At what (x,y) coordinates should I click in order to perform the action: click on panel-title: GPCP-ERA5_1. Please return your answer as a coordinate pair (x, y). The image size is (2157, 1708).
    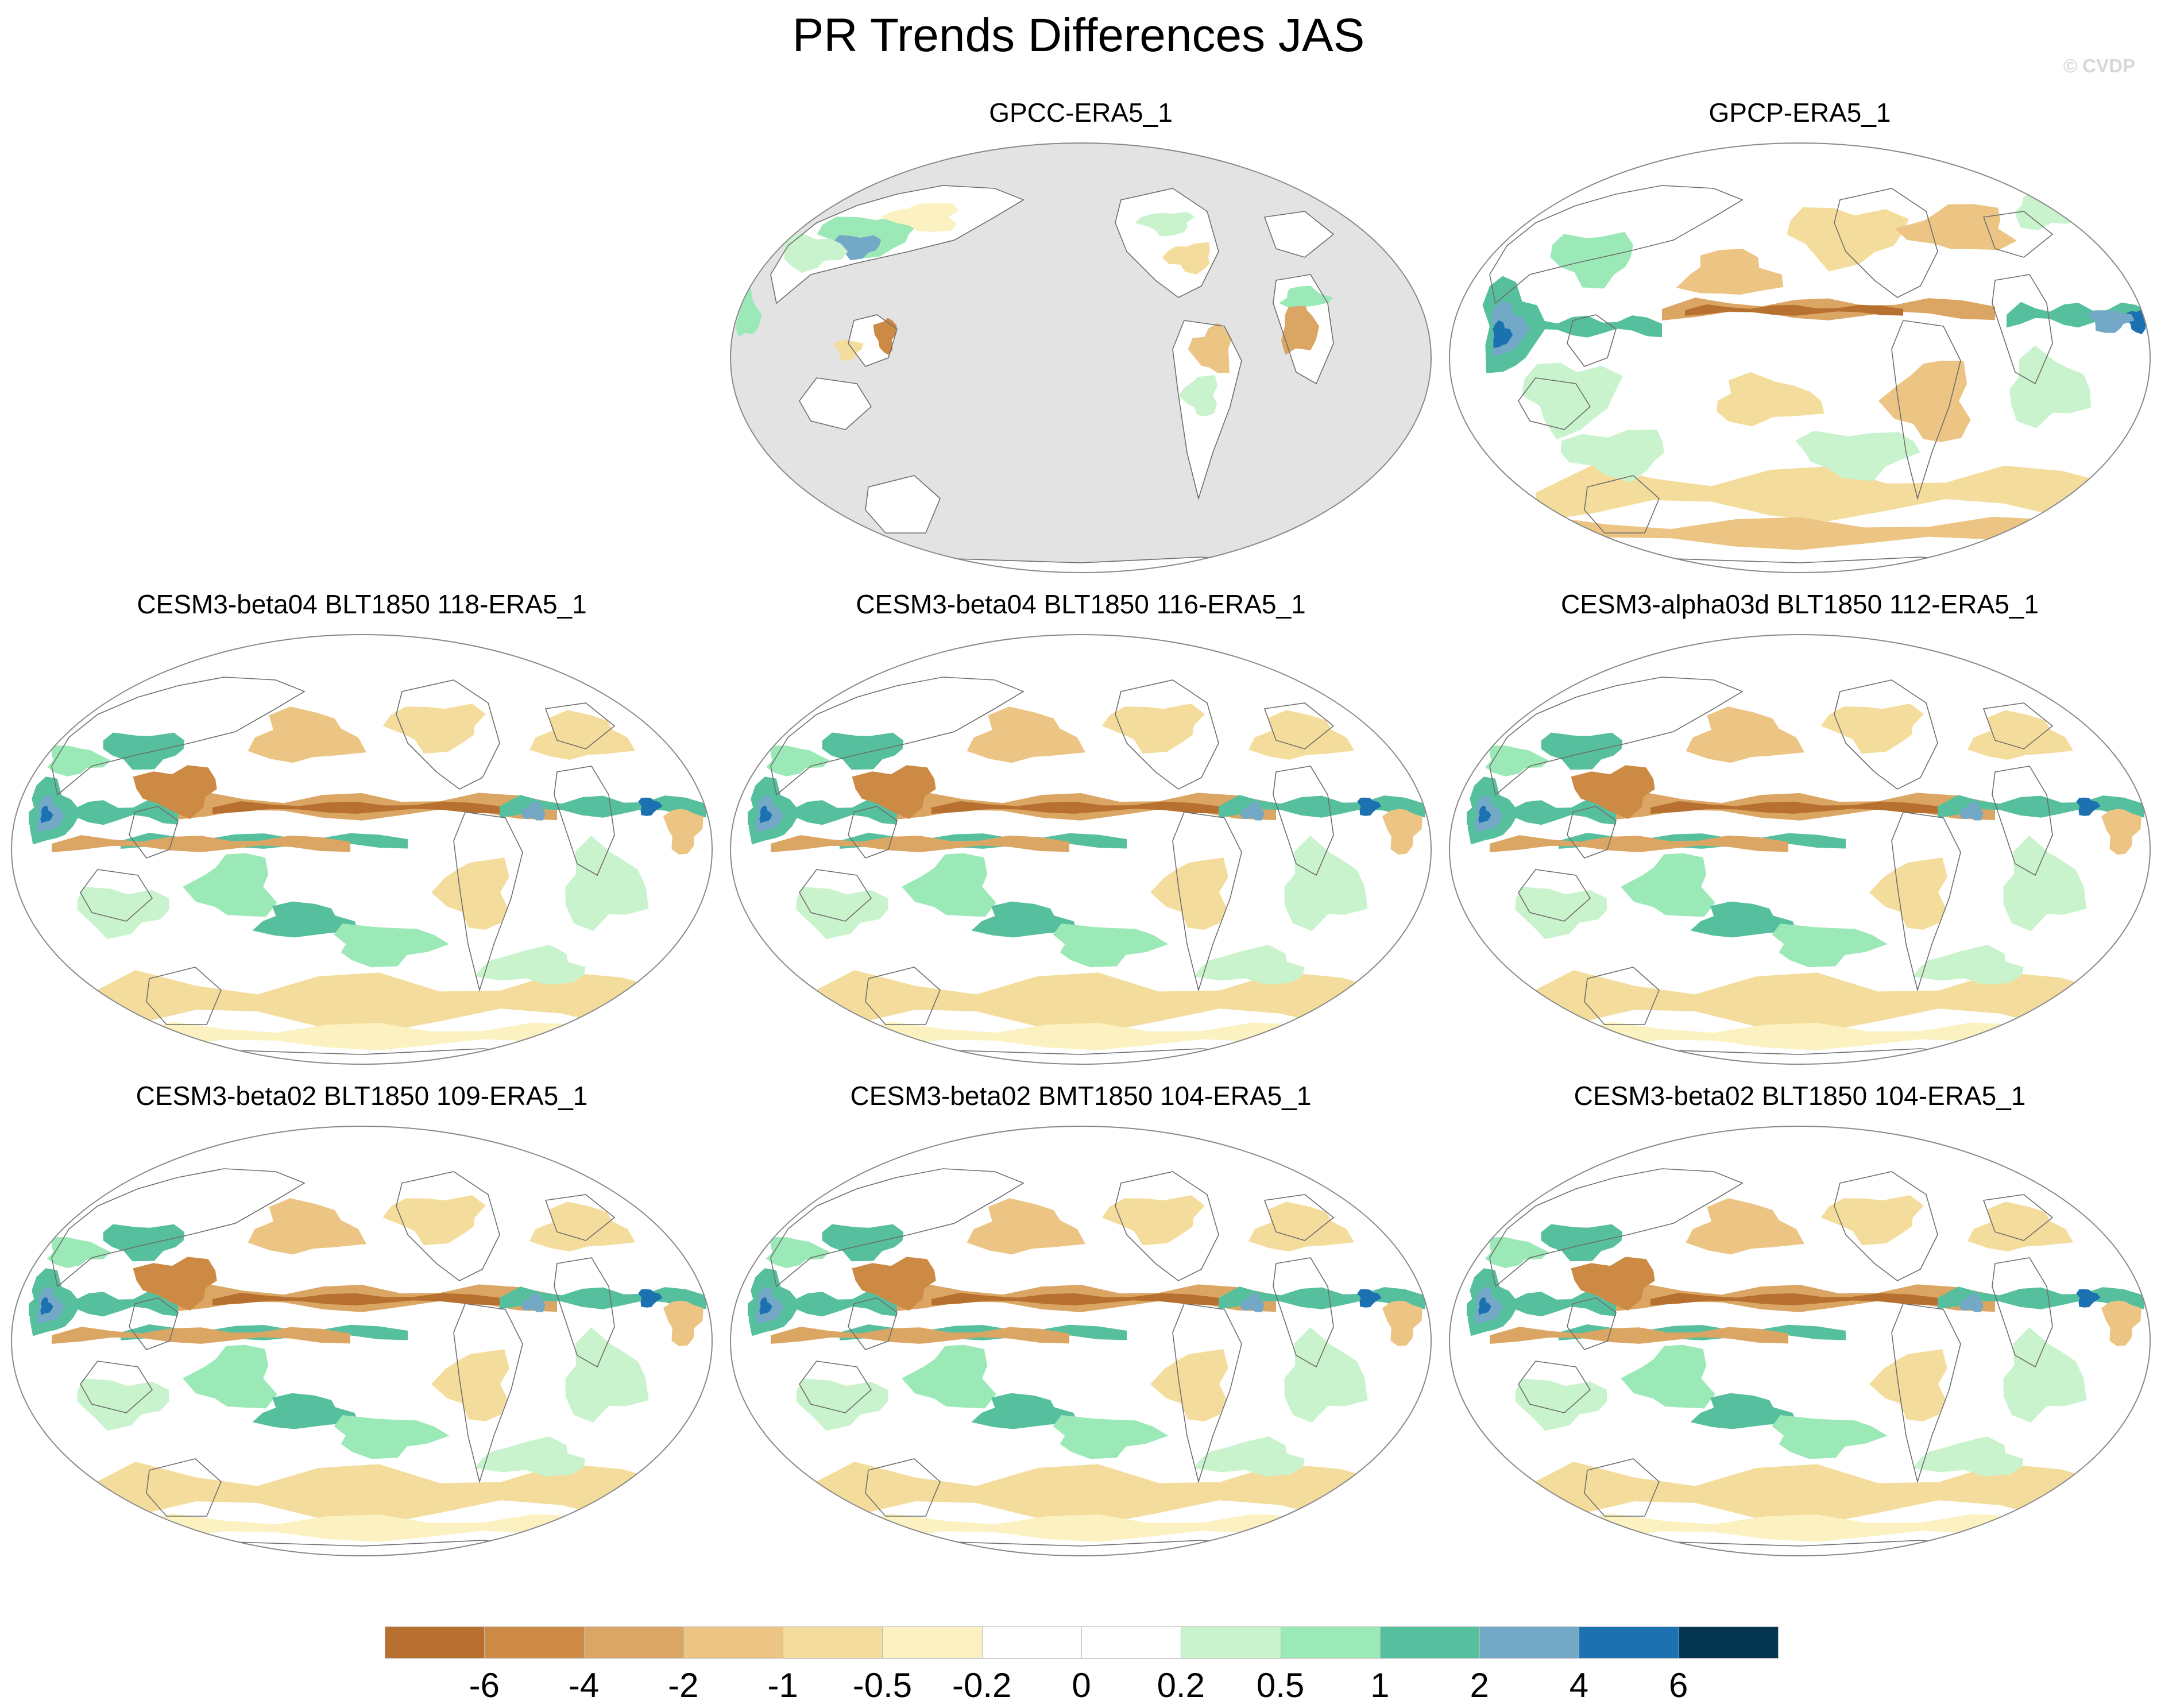
    Looking at the image, I should click on (1799, 112).